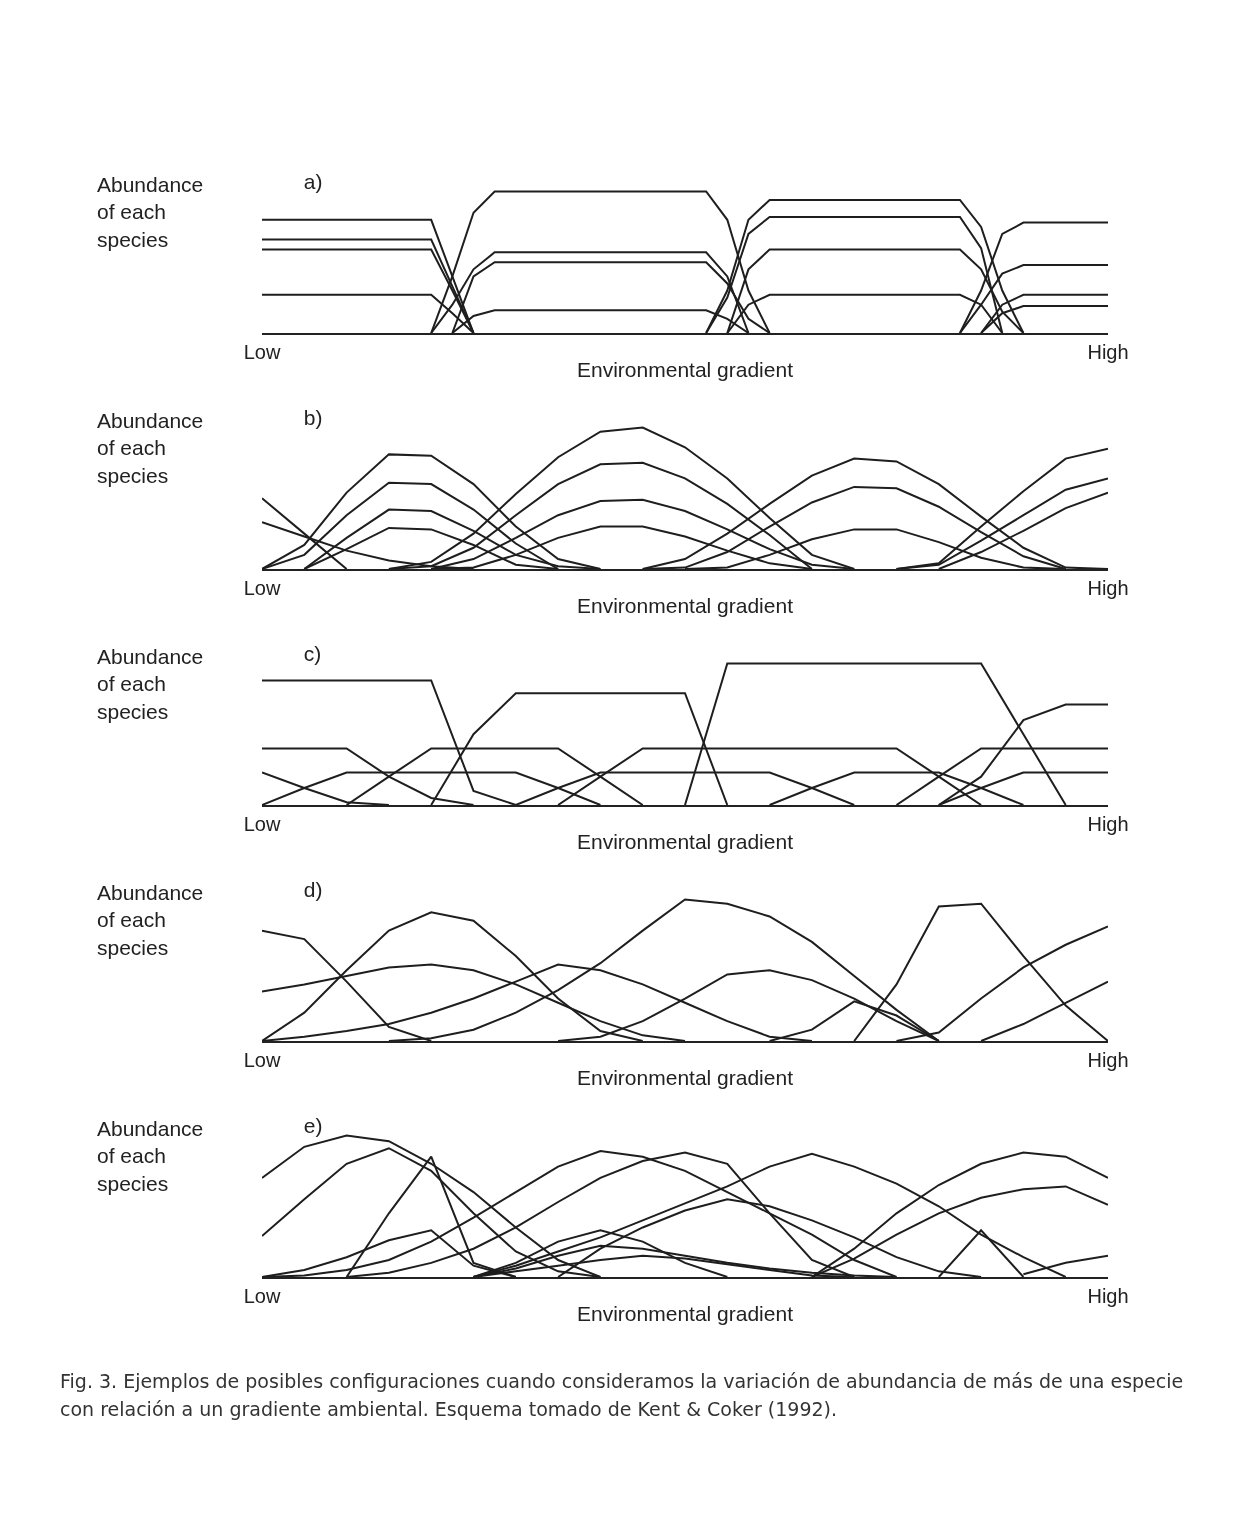  What do you see at coordinates (313, 417) in the screenshot?
I see `chart-title: b)` at bounding box center [313, 417].